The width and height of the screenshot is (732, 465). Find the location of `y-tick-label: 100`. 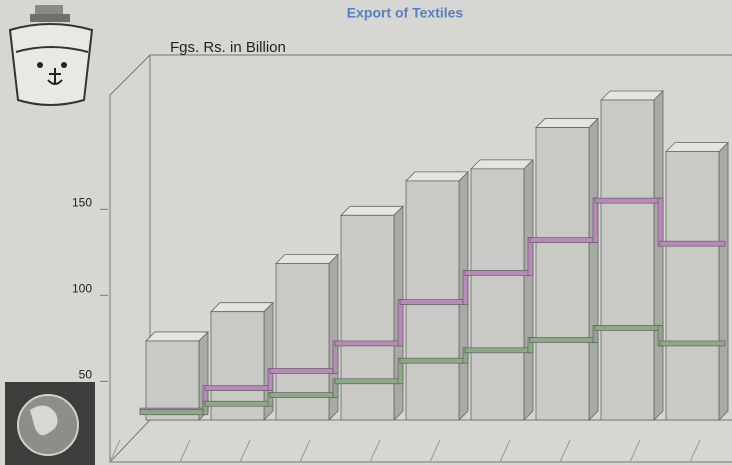

y-tick-label: 100 is located at coordinates (82, 288).